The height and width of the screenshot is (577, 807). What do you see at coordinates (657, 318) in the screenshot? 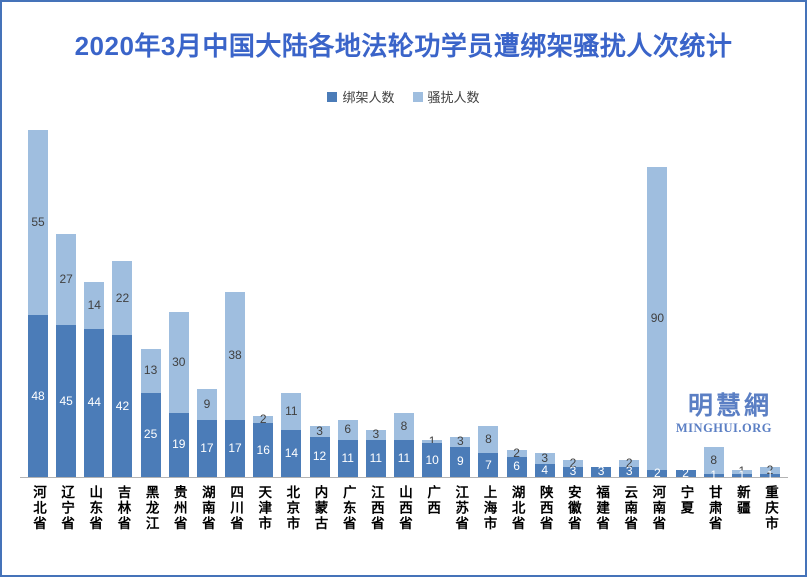
I see `value-label-harassed: 90` at bounding box center [657, 318].